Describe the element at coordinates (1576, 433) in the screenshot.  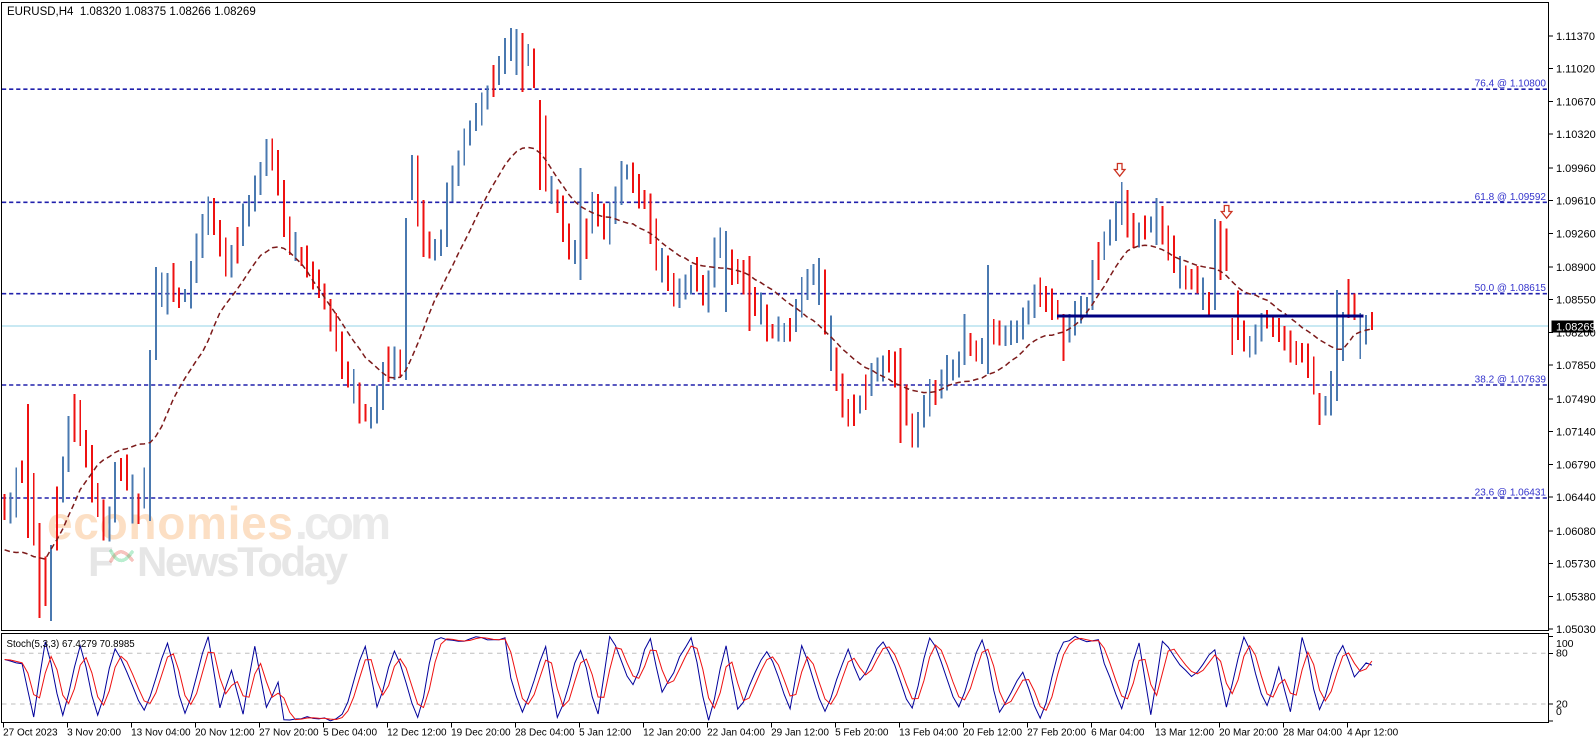
I see `svg-text: 1.07140` at that location.